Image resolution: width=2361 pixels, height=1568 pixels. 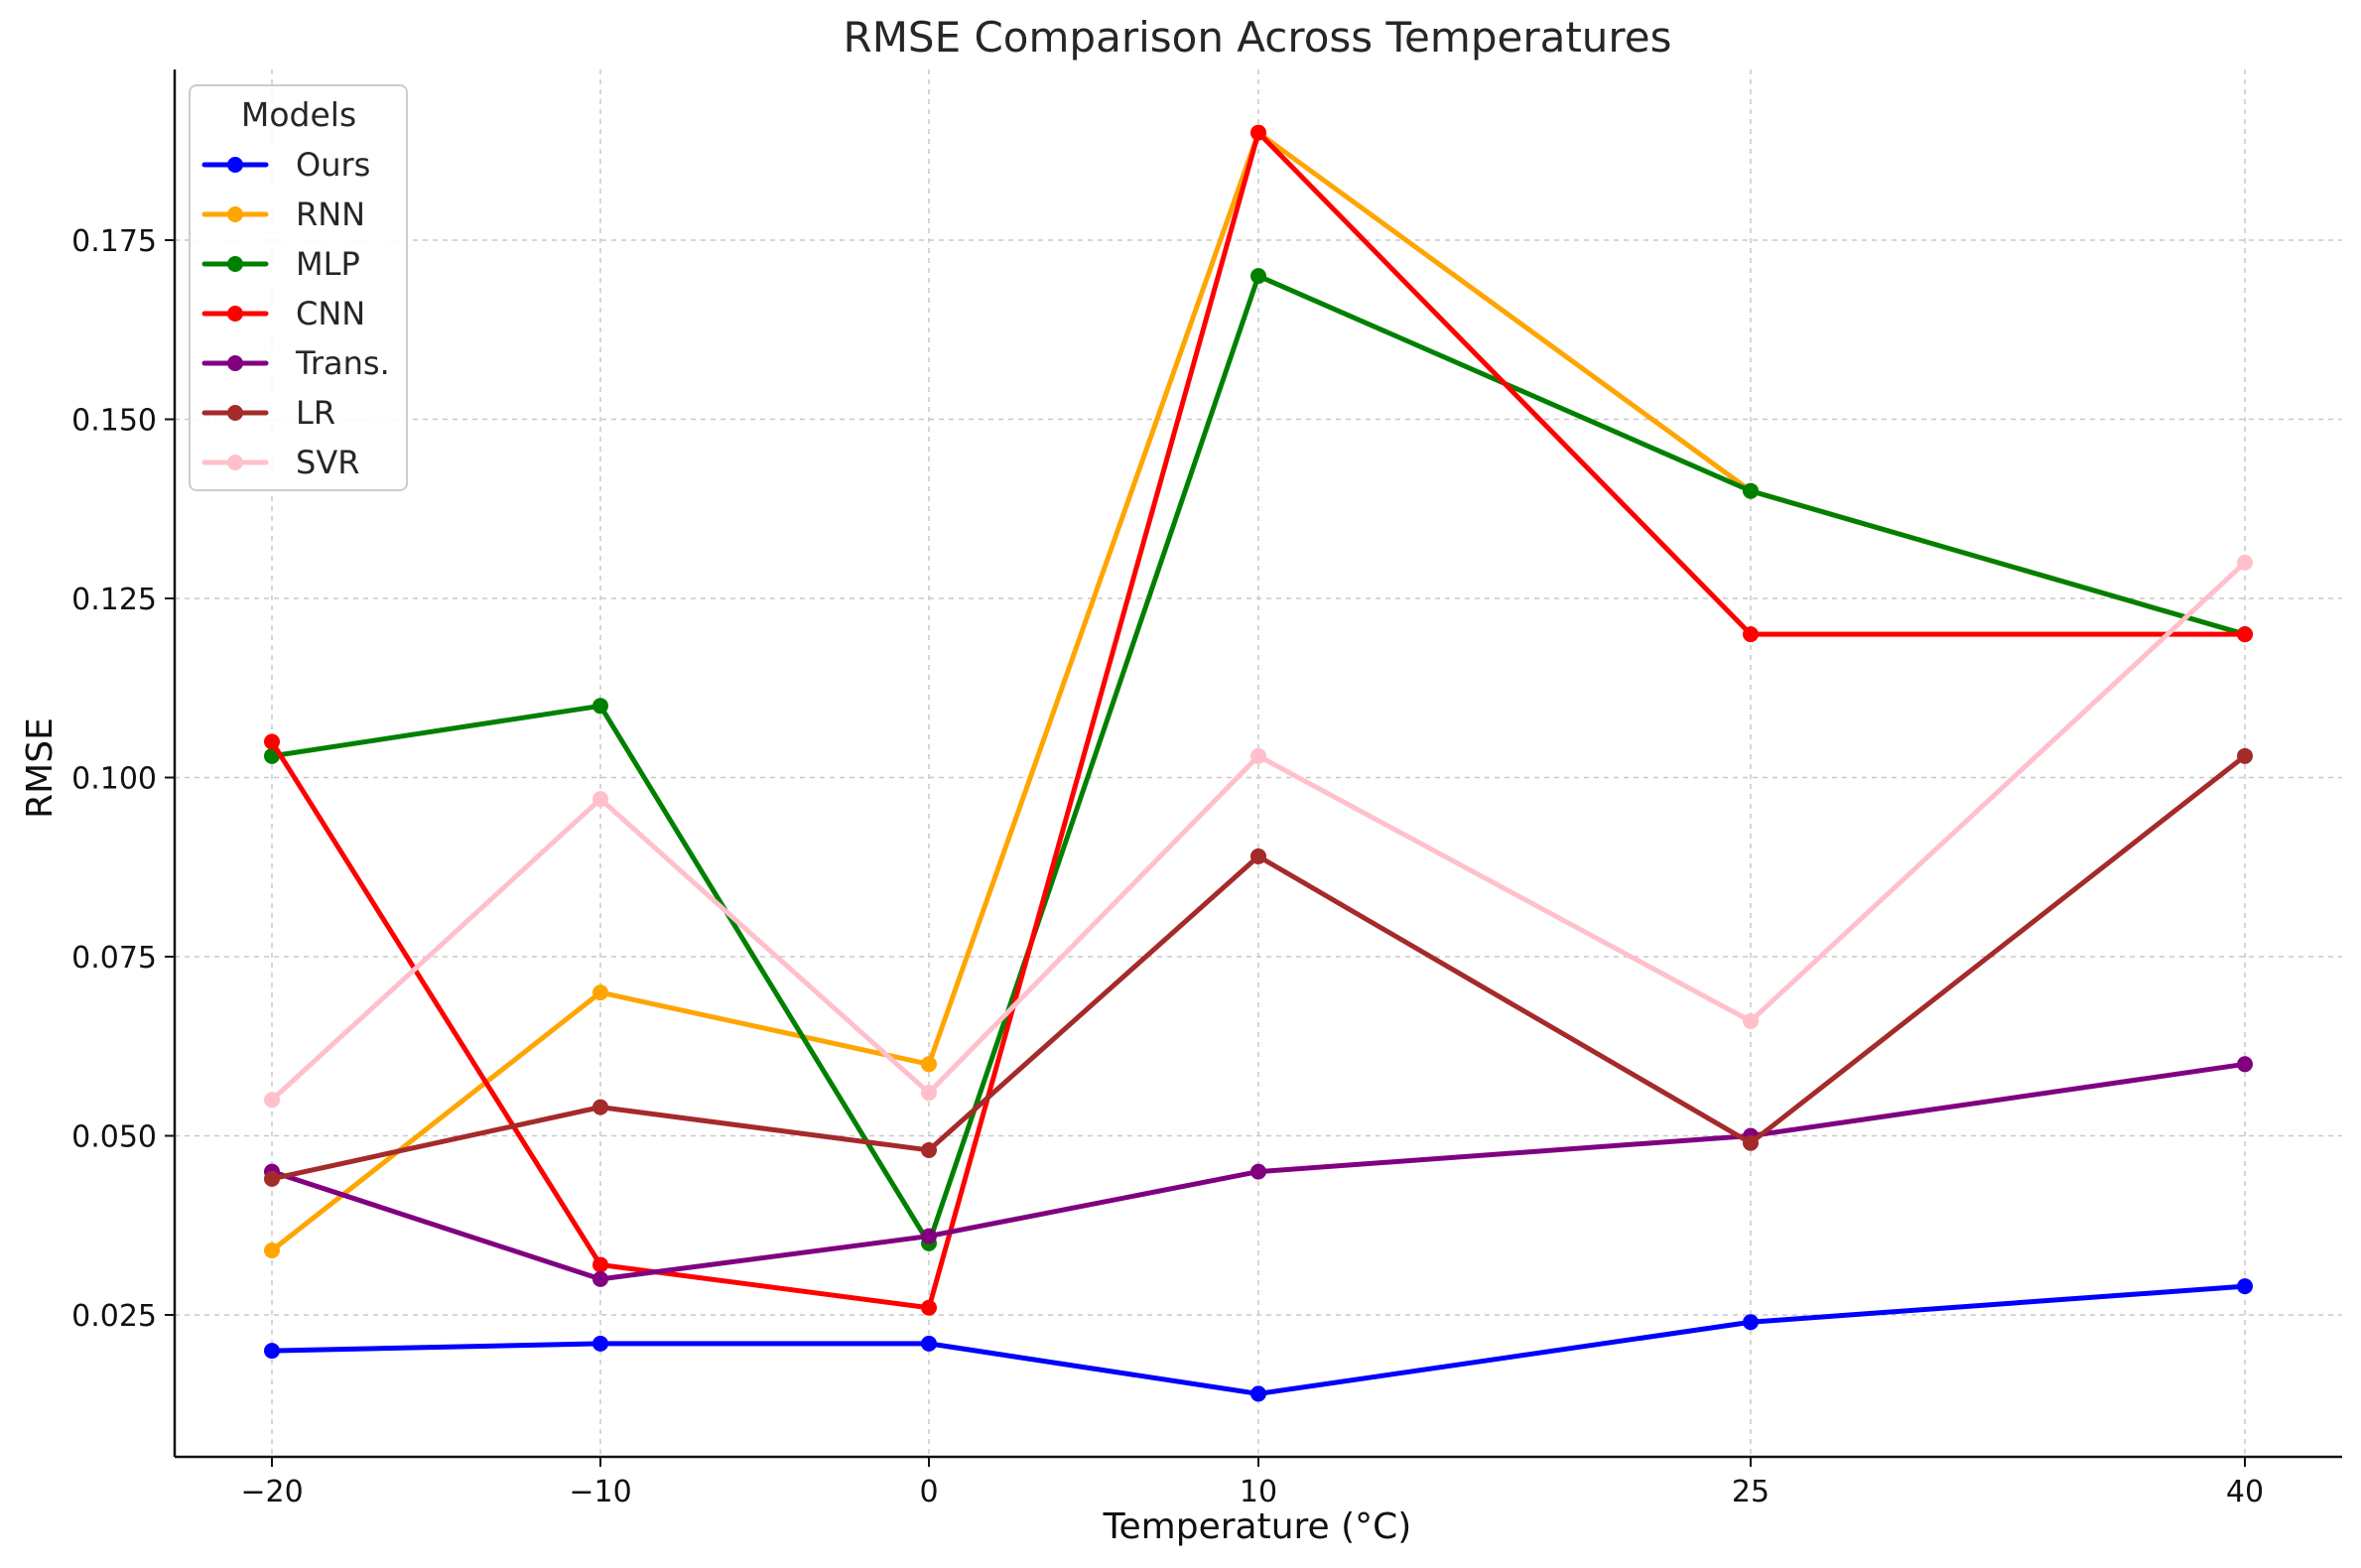 I want to click on y-tick-label: 0.125, so click(x=114, y=600).